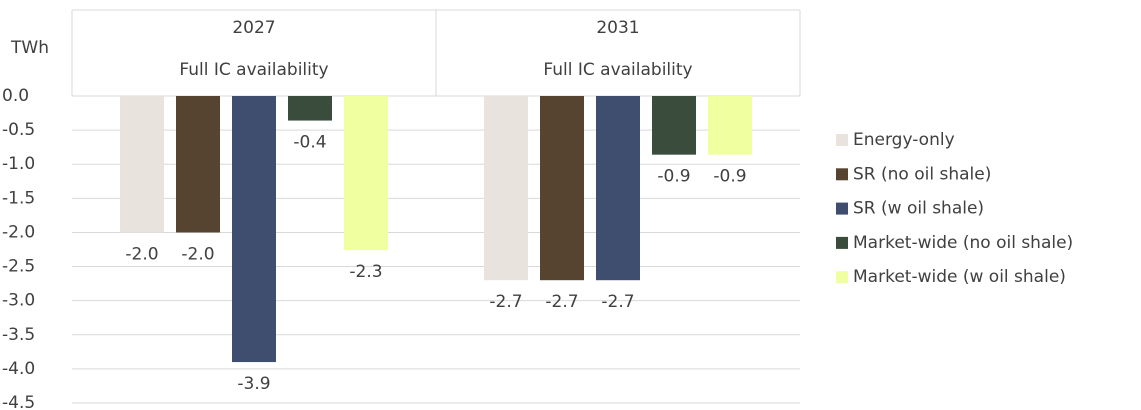  What do you see at coordinates (18, 198) in the screenshot?
I see `y-tick-label: -1.5` at bounding box center [18, 198].